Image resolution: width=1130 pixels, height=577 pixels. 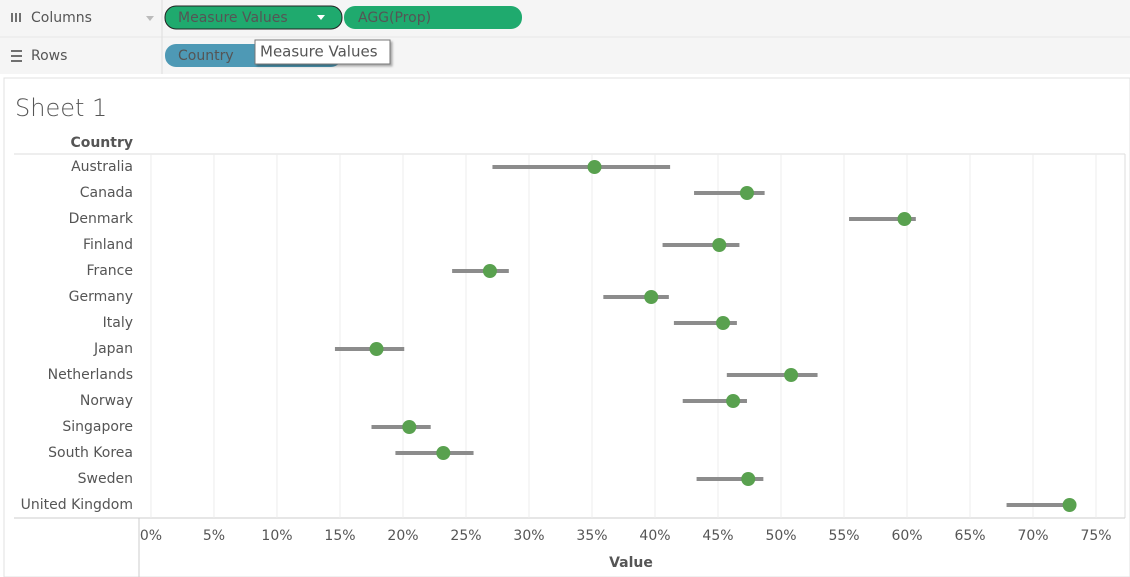 I want to click on shelf-label: Rows, so click(x=49, y=56).